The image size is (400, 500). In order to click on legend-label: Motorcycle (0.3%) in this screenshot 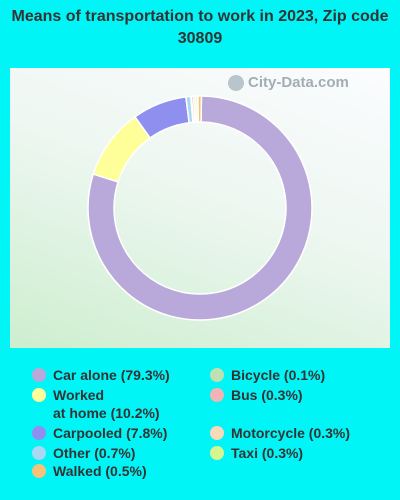, I will do `click(291, 433)`.